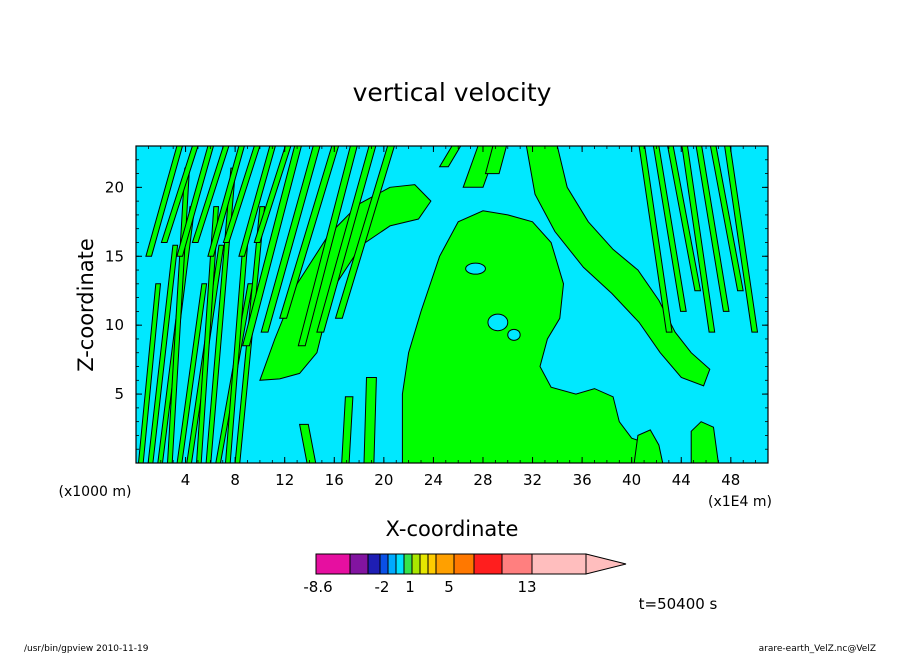 The image size is (904, 658). Describe the element at coordinates (334, 480) in the screenshot. I see `x-tick-label: 16` at that location.